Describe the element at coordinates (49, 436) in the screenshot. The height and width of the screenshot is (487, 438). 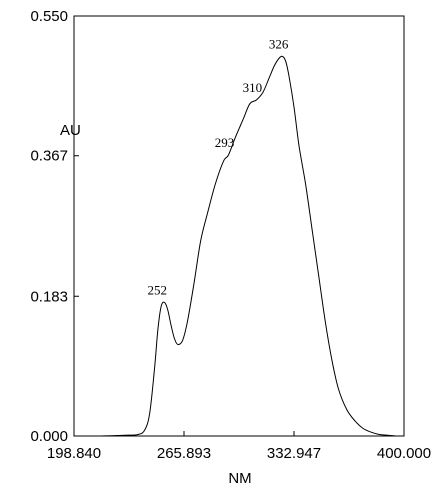
I see `y-tick-label: 0.000` at that location.